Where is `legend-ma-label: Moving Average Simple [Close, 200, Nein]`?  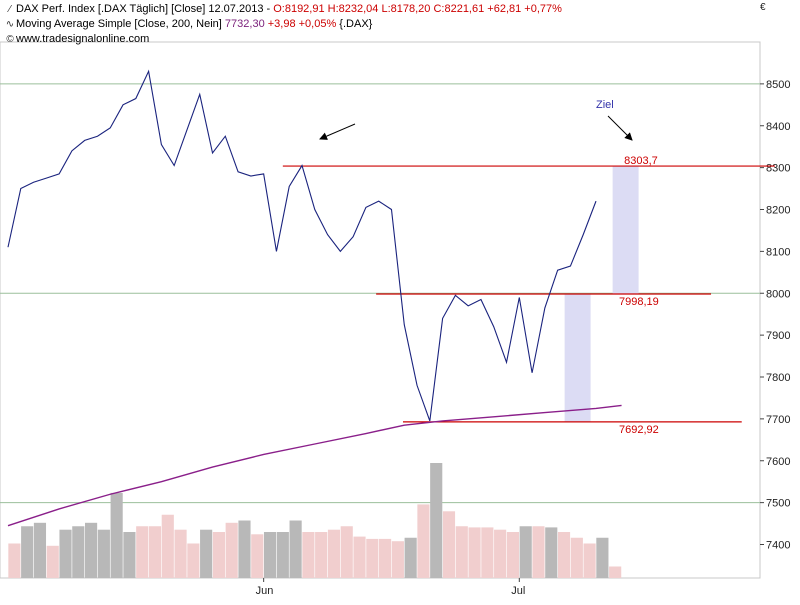 legend-ma-label: Moving Average Simple [Close, 200, Nein] is located at coordinates (120, 24).